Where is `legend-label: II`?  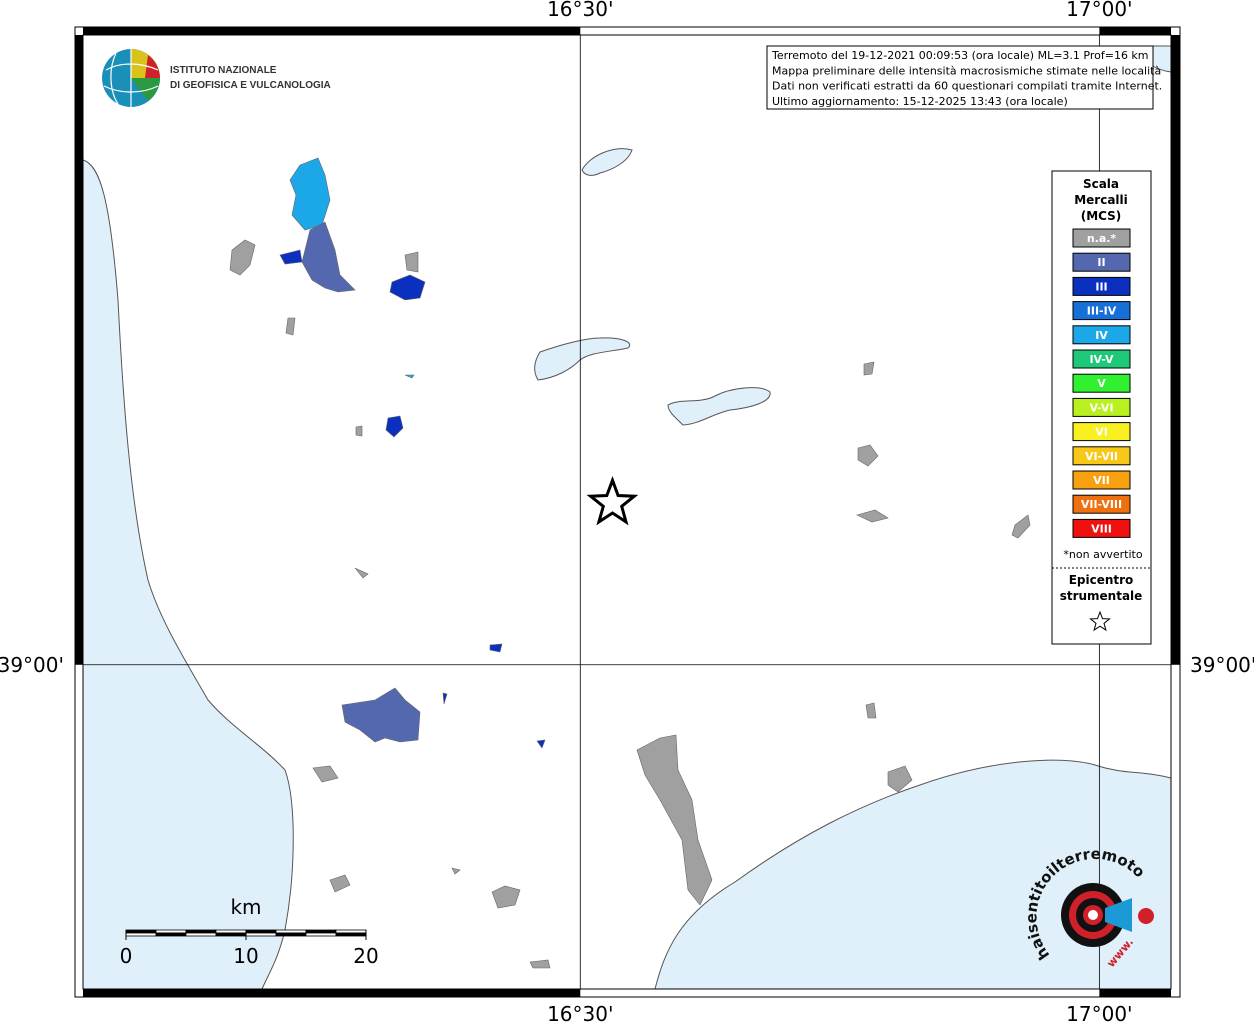 legend-label: II is located at coordinates (1101, 262).